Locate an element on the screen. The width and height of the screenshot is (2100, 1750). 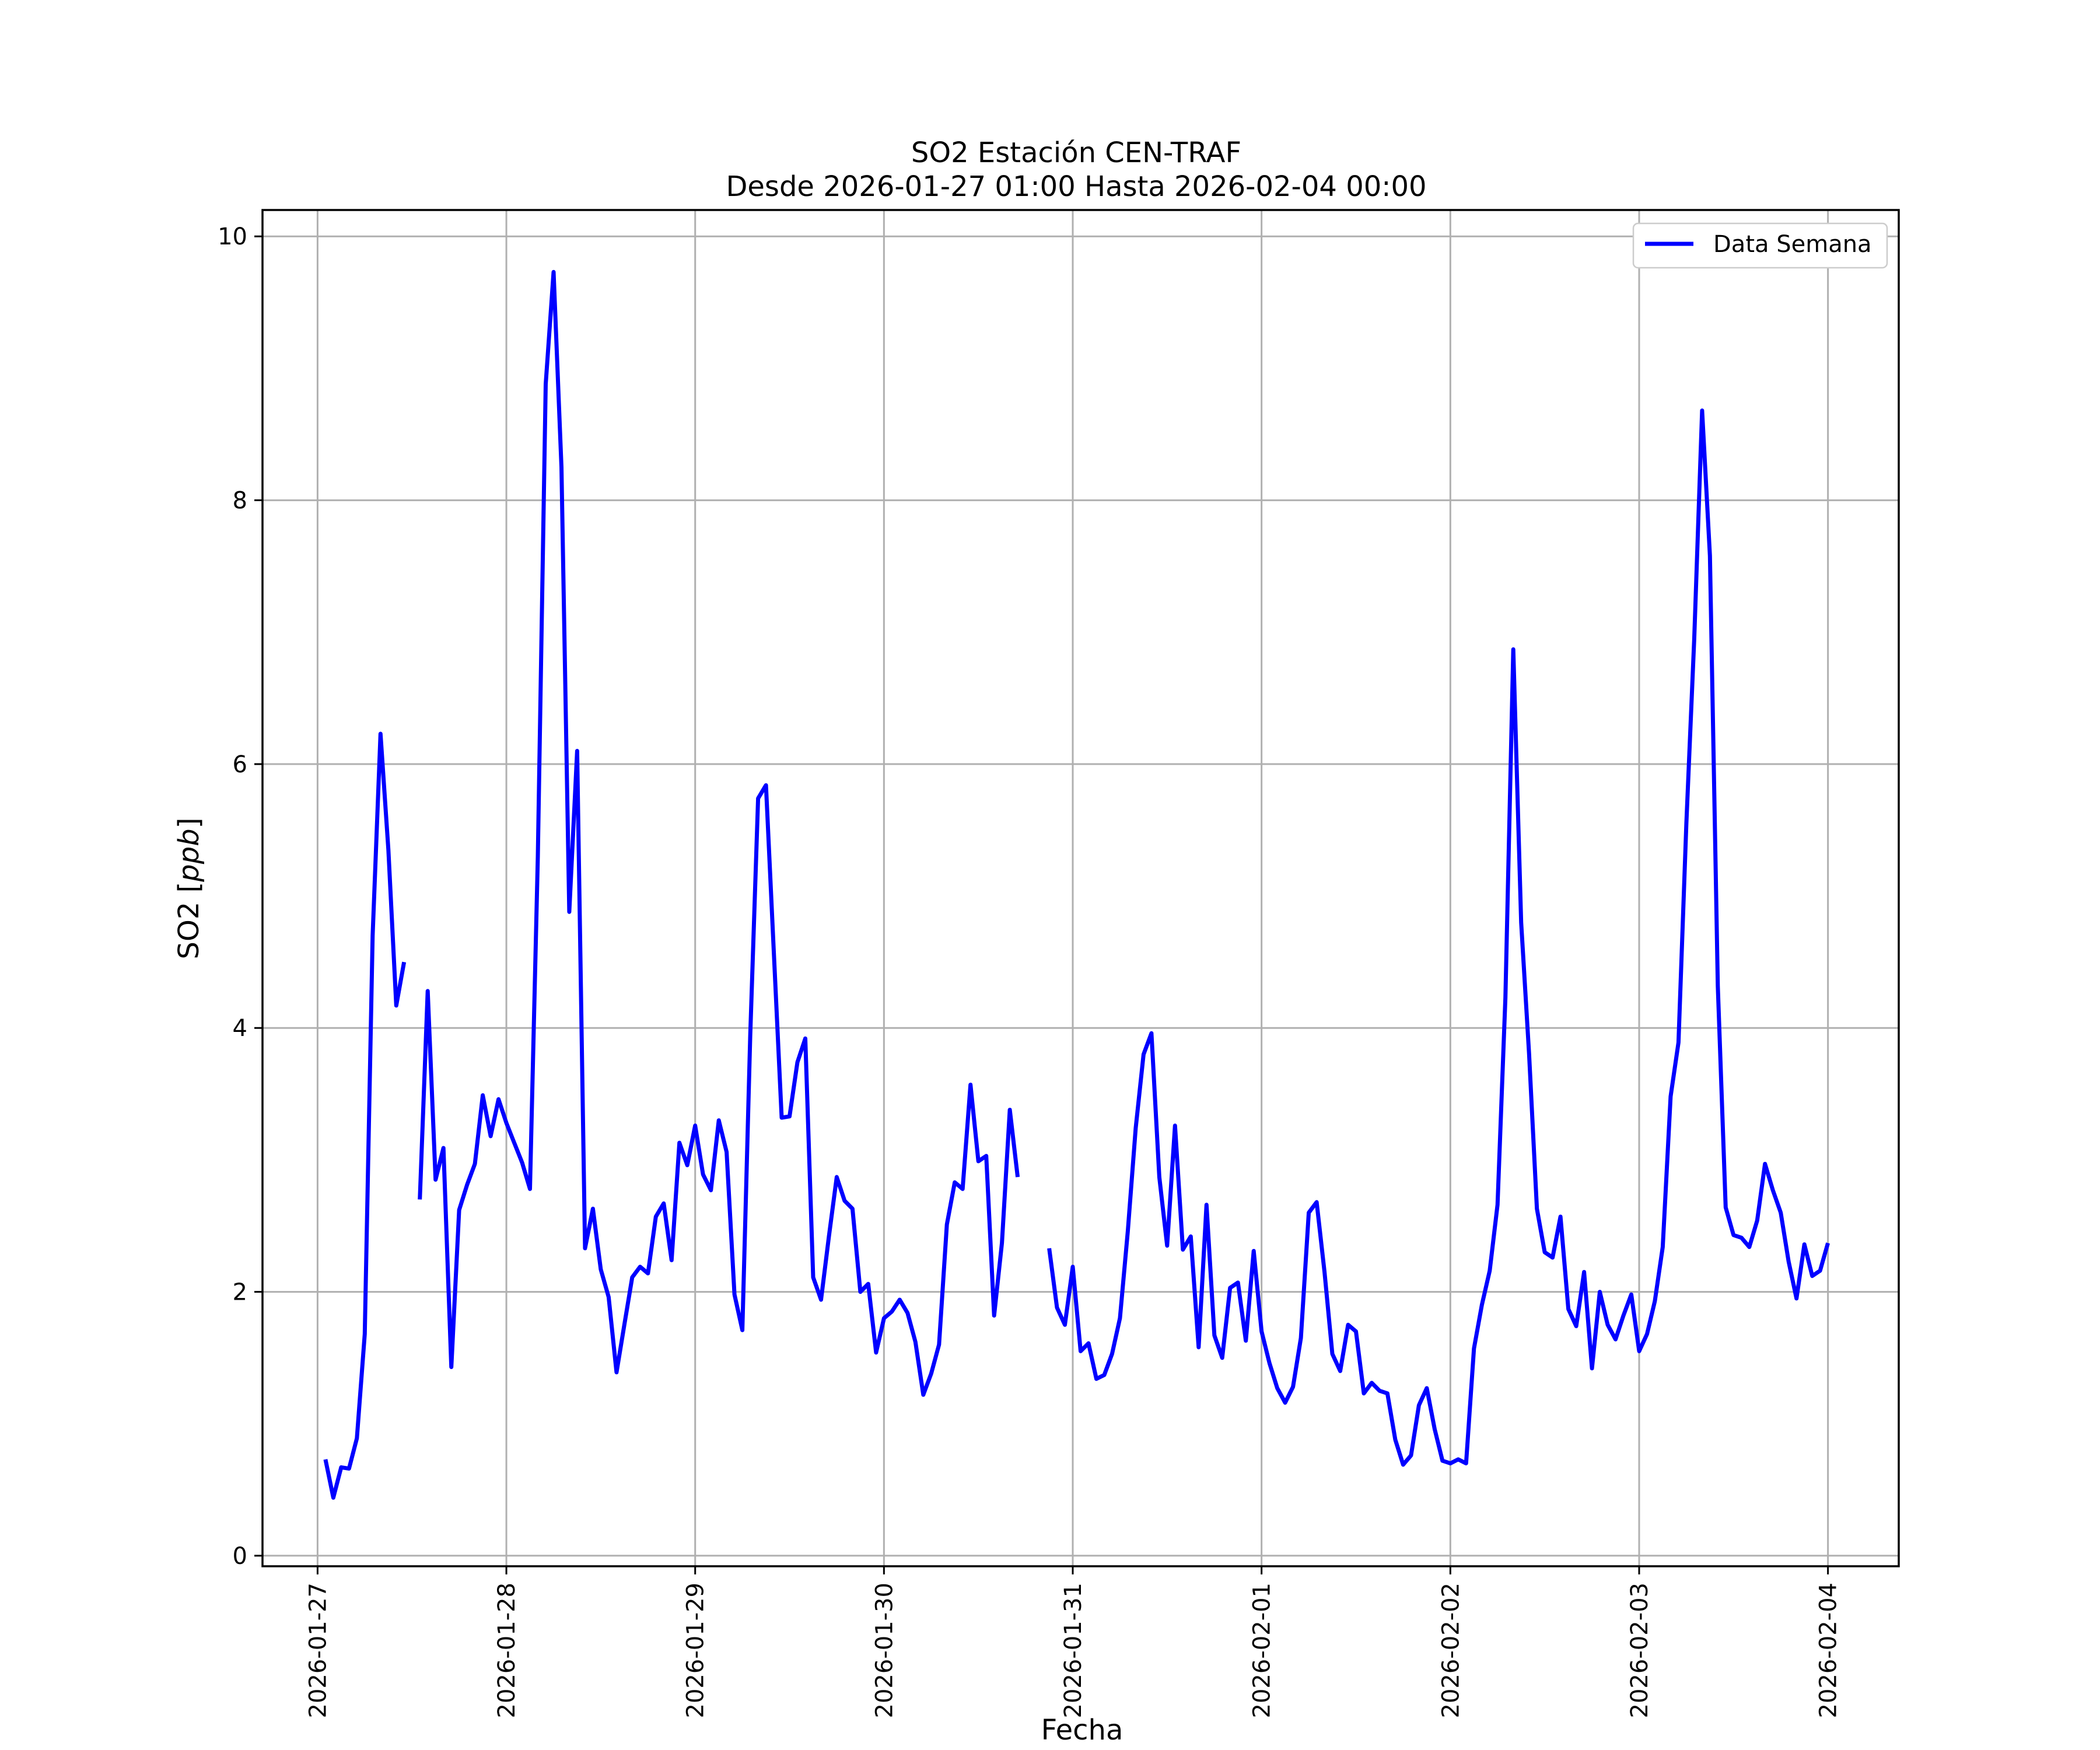
y-tick-label: 2 is located at coordinates (240, 1293).